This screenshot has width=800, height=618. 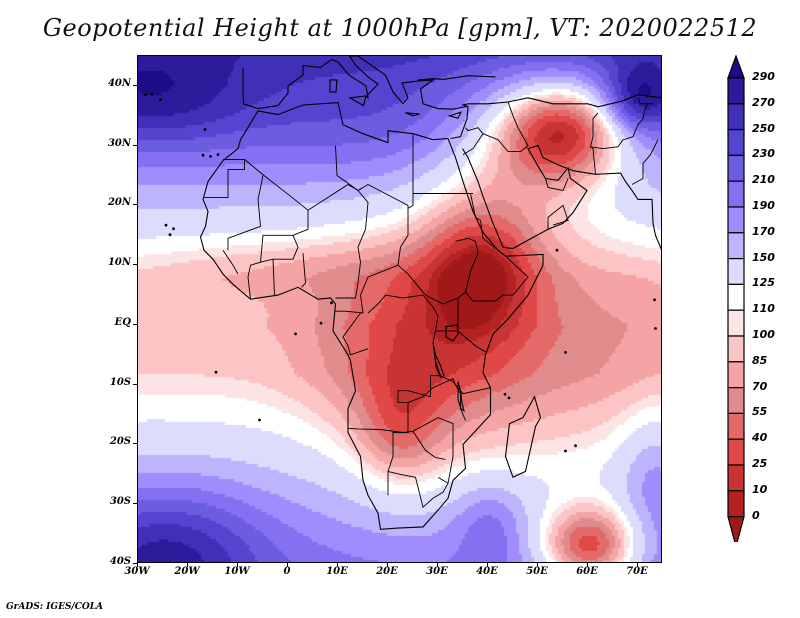 I want to click on colorbar-label: 70, so click(x=760, y=386).